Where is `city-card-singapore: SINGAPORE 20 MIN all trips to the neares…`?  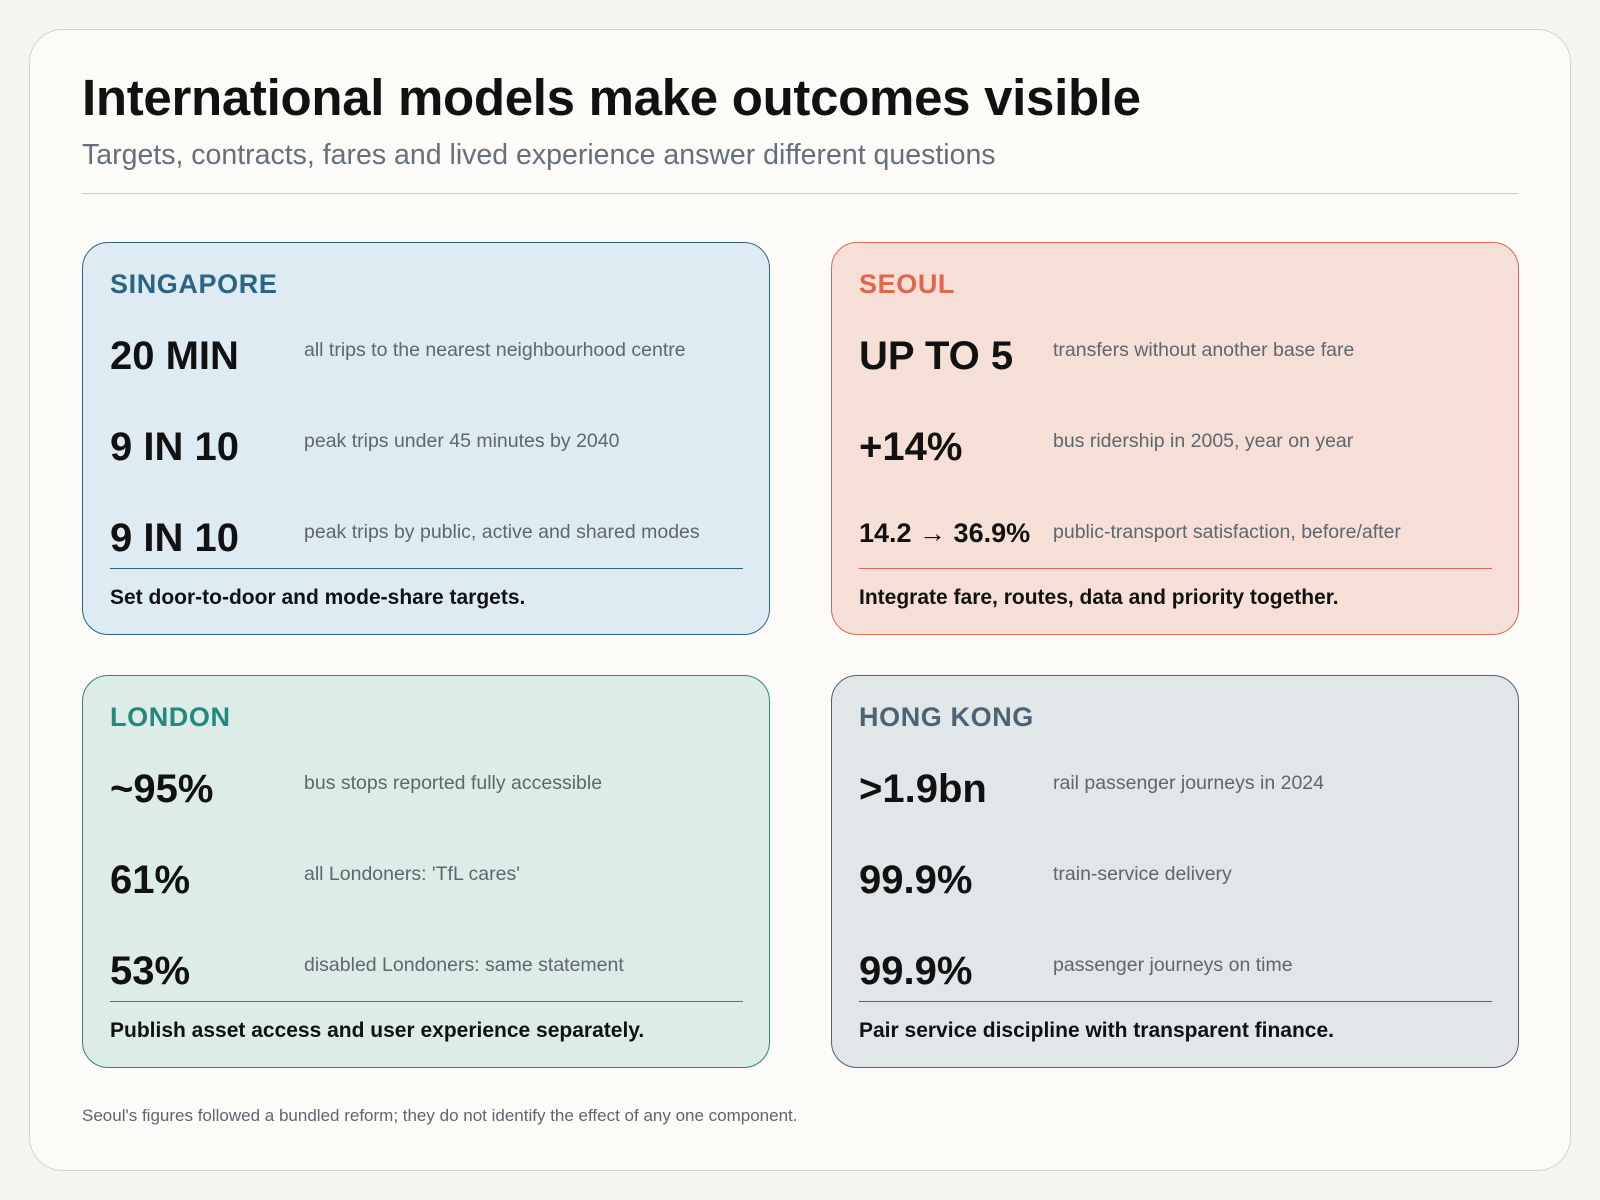
city-card-singapore: SINGAPORE 20 MIN all trips to the neares… is located at coordinates (426, 438).